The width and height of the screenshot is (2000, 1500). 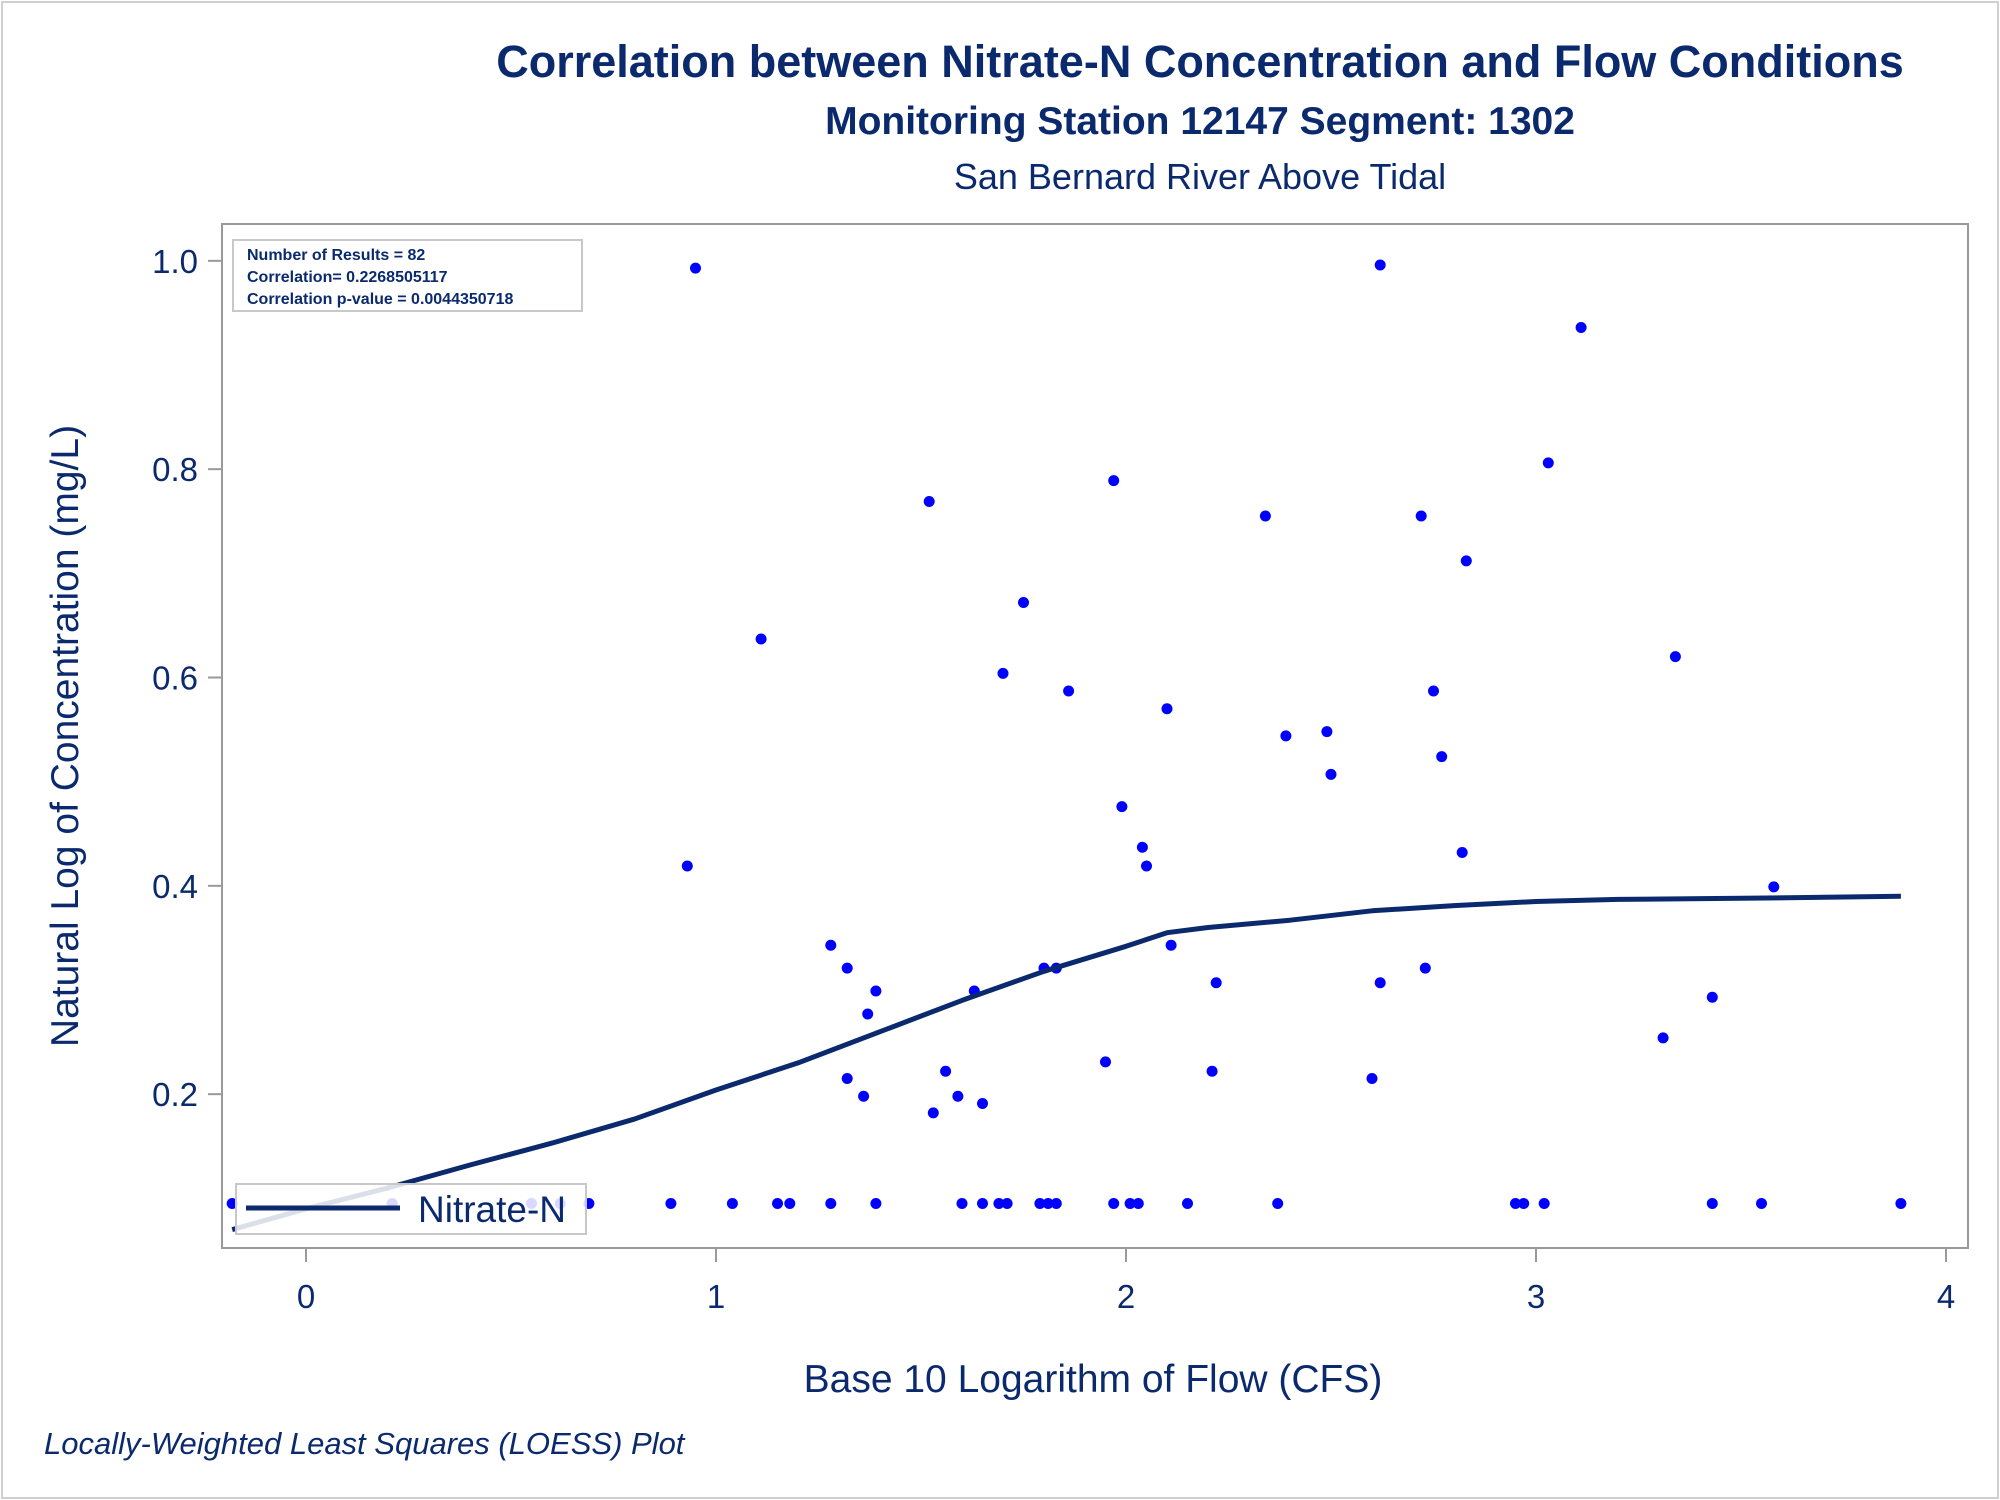 What do you see at coordinates (716, 1296) in the screenshot?
I see `x-tick-label: 1` at bounding box center [716, 1296].